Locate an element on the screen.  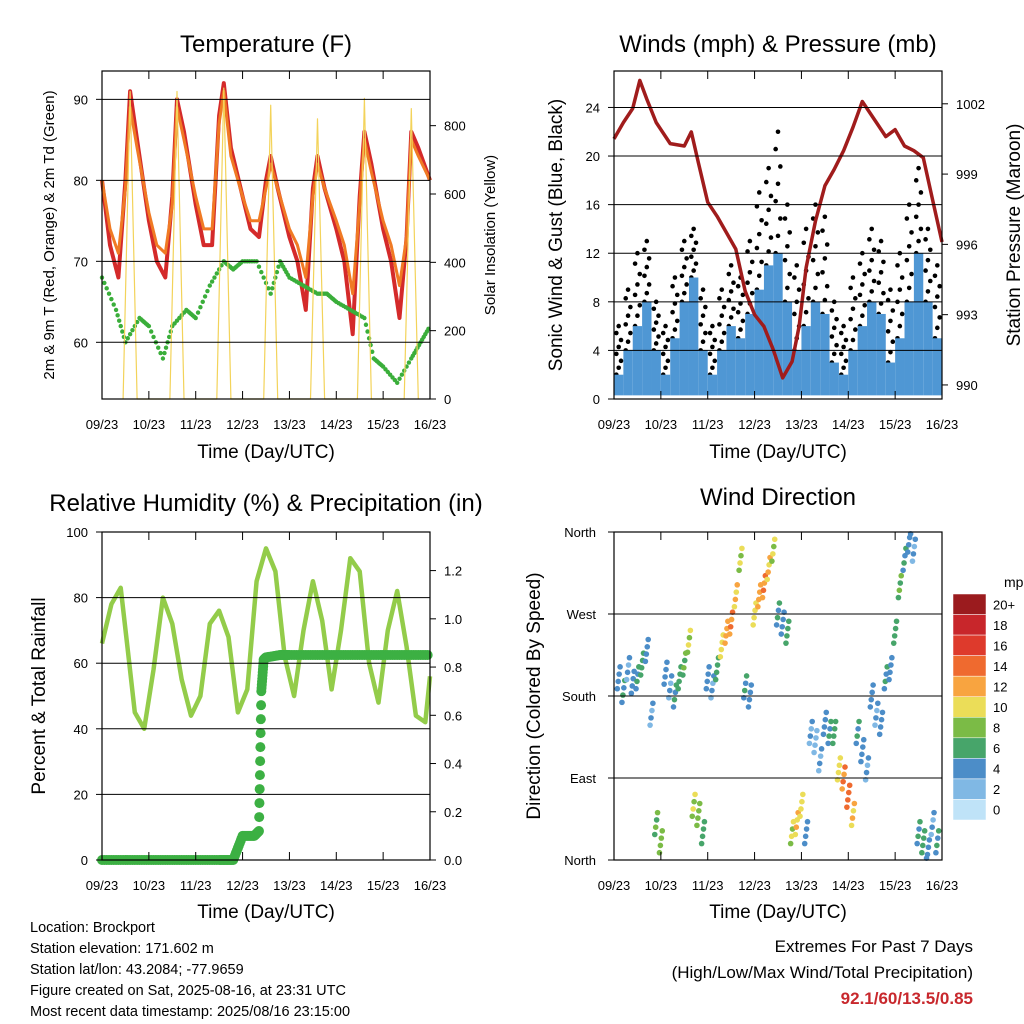
temperature-x-tick-label: 11/23 is located at coordinates (196, 424).